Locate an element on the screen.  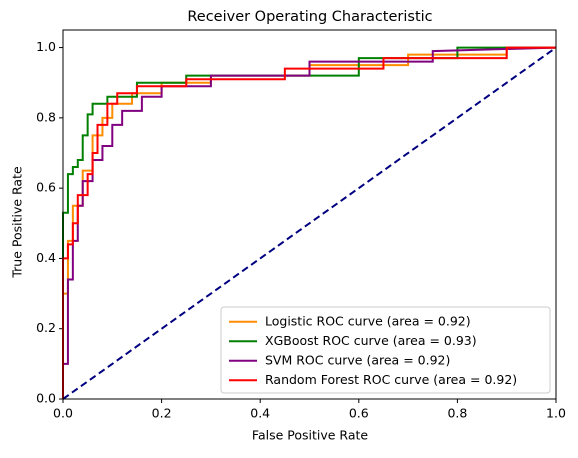
legend-label: Random Forest ROC curve (area = 0.92) is located at coordinates (391, 379).